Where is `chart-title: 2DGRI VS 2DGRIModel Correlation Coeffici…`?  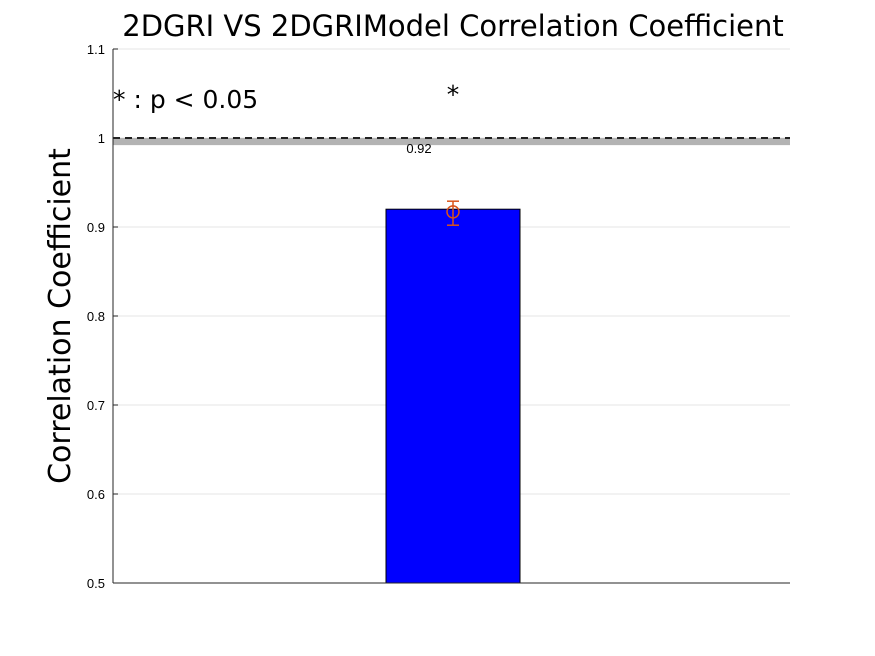
chart-title: 2DGRI VS 2DGRIModel Correlation Coeffici… is located at coordinates (452, 26).